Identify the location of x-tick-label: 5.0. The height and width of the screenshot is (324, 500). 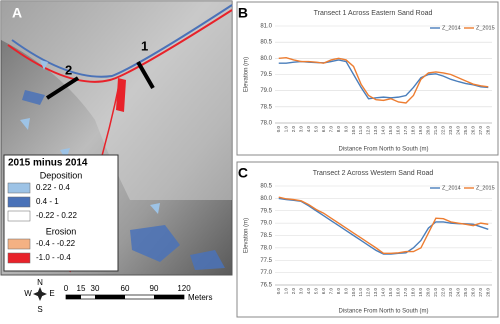
(315, 291).